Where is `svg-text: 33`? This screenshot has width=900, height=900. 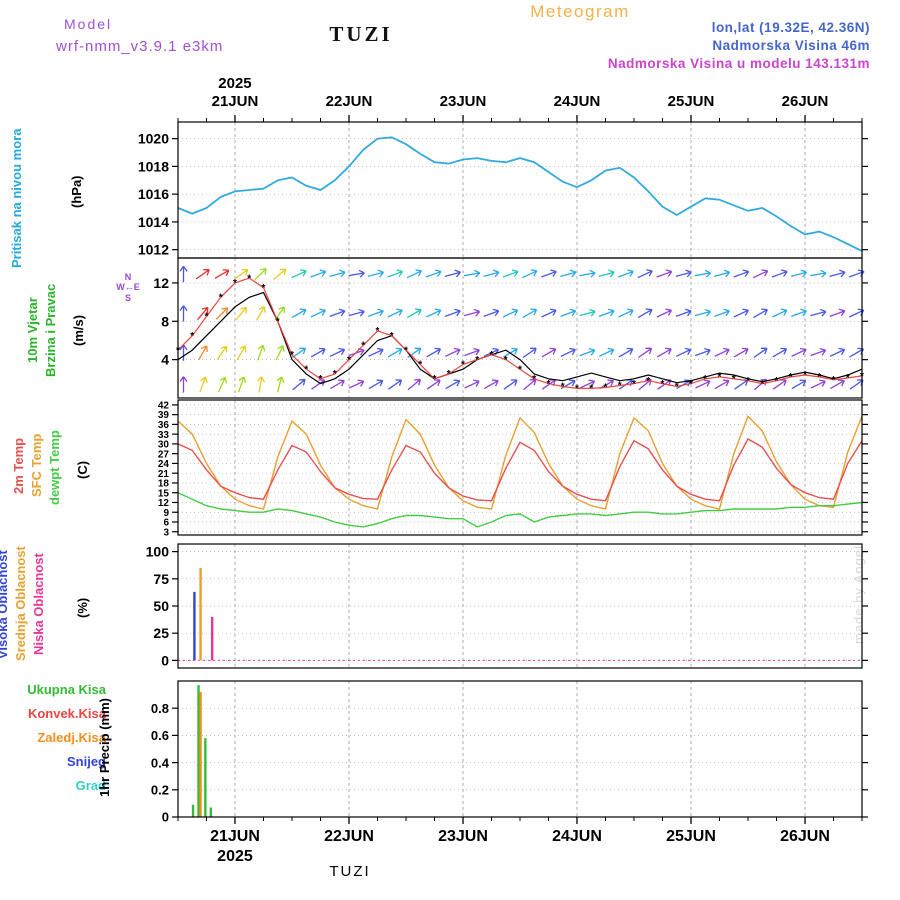
svg-text: 33 is located at coordinates (164, 435).